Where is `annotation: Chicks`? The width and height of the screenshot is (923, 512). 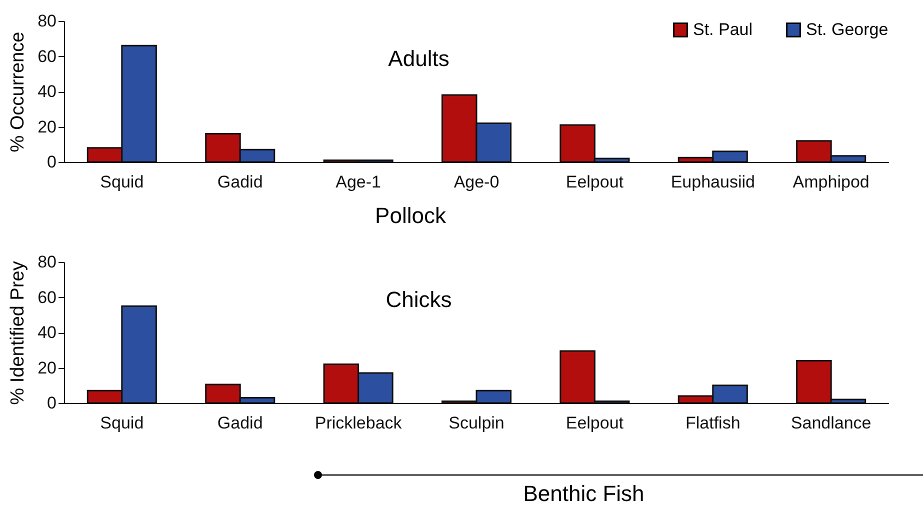 annotation: Chicks is located at coordinates (419, 299).